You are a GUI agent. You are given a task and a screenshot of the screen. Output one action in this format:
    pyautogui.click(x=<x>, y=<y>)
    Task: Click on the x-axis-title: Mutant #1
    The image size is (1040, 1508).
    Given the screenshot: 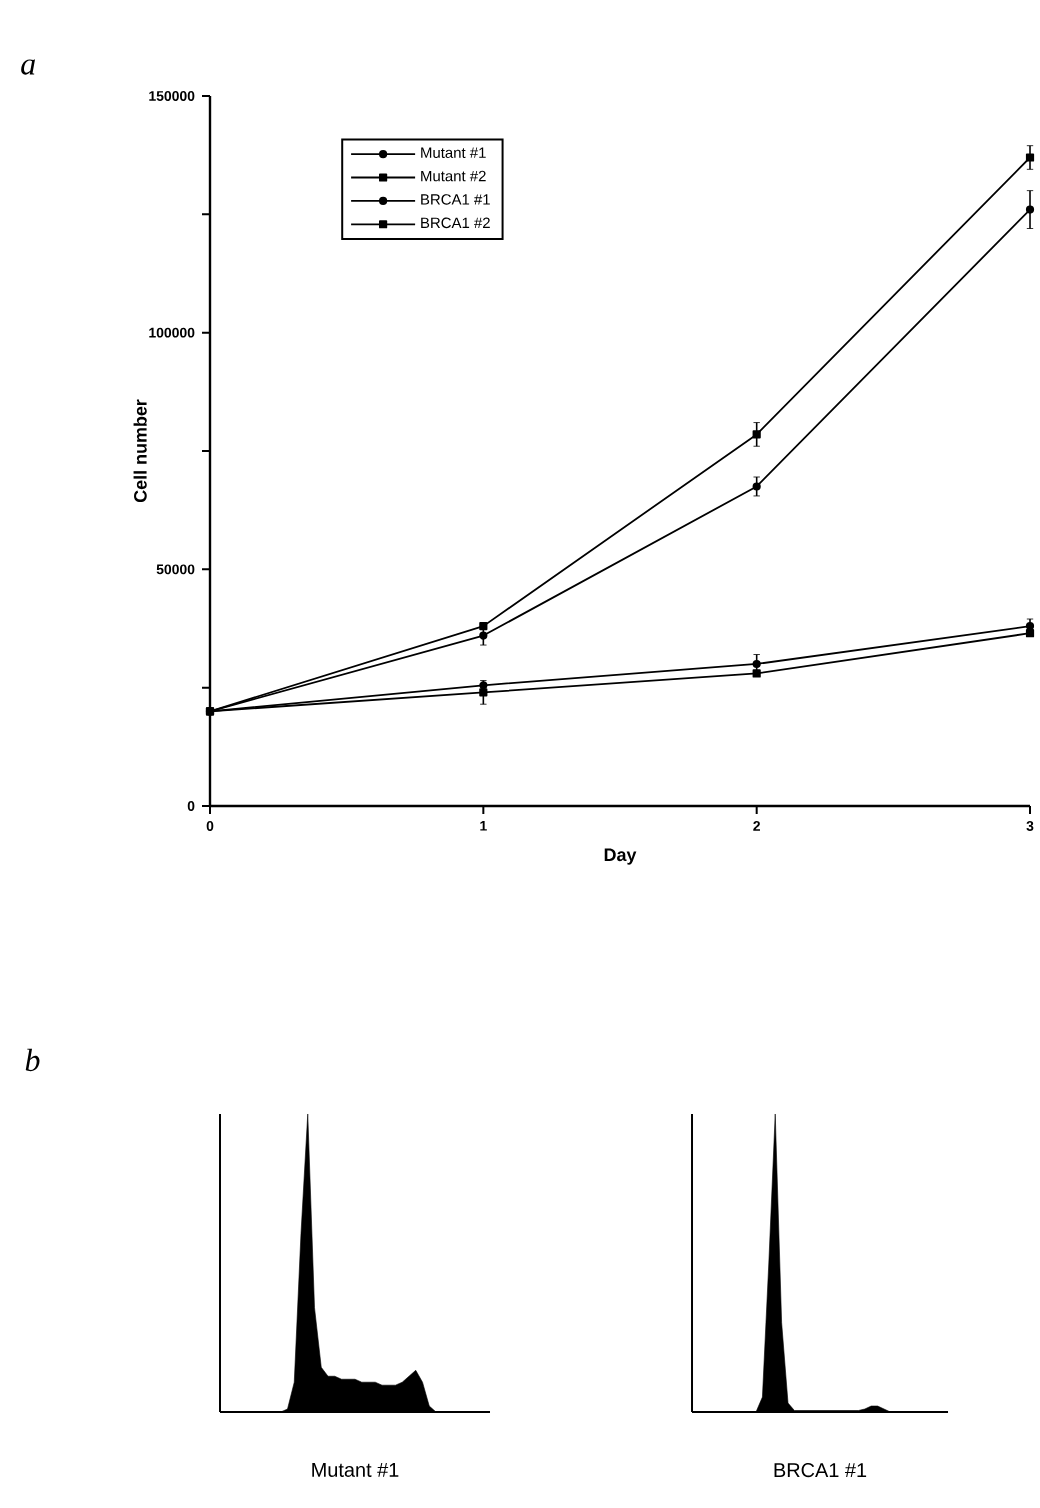 What is the action you would take?
    pyautogui.click(x=355, y=1470)
    